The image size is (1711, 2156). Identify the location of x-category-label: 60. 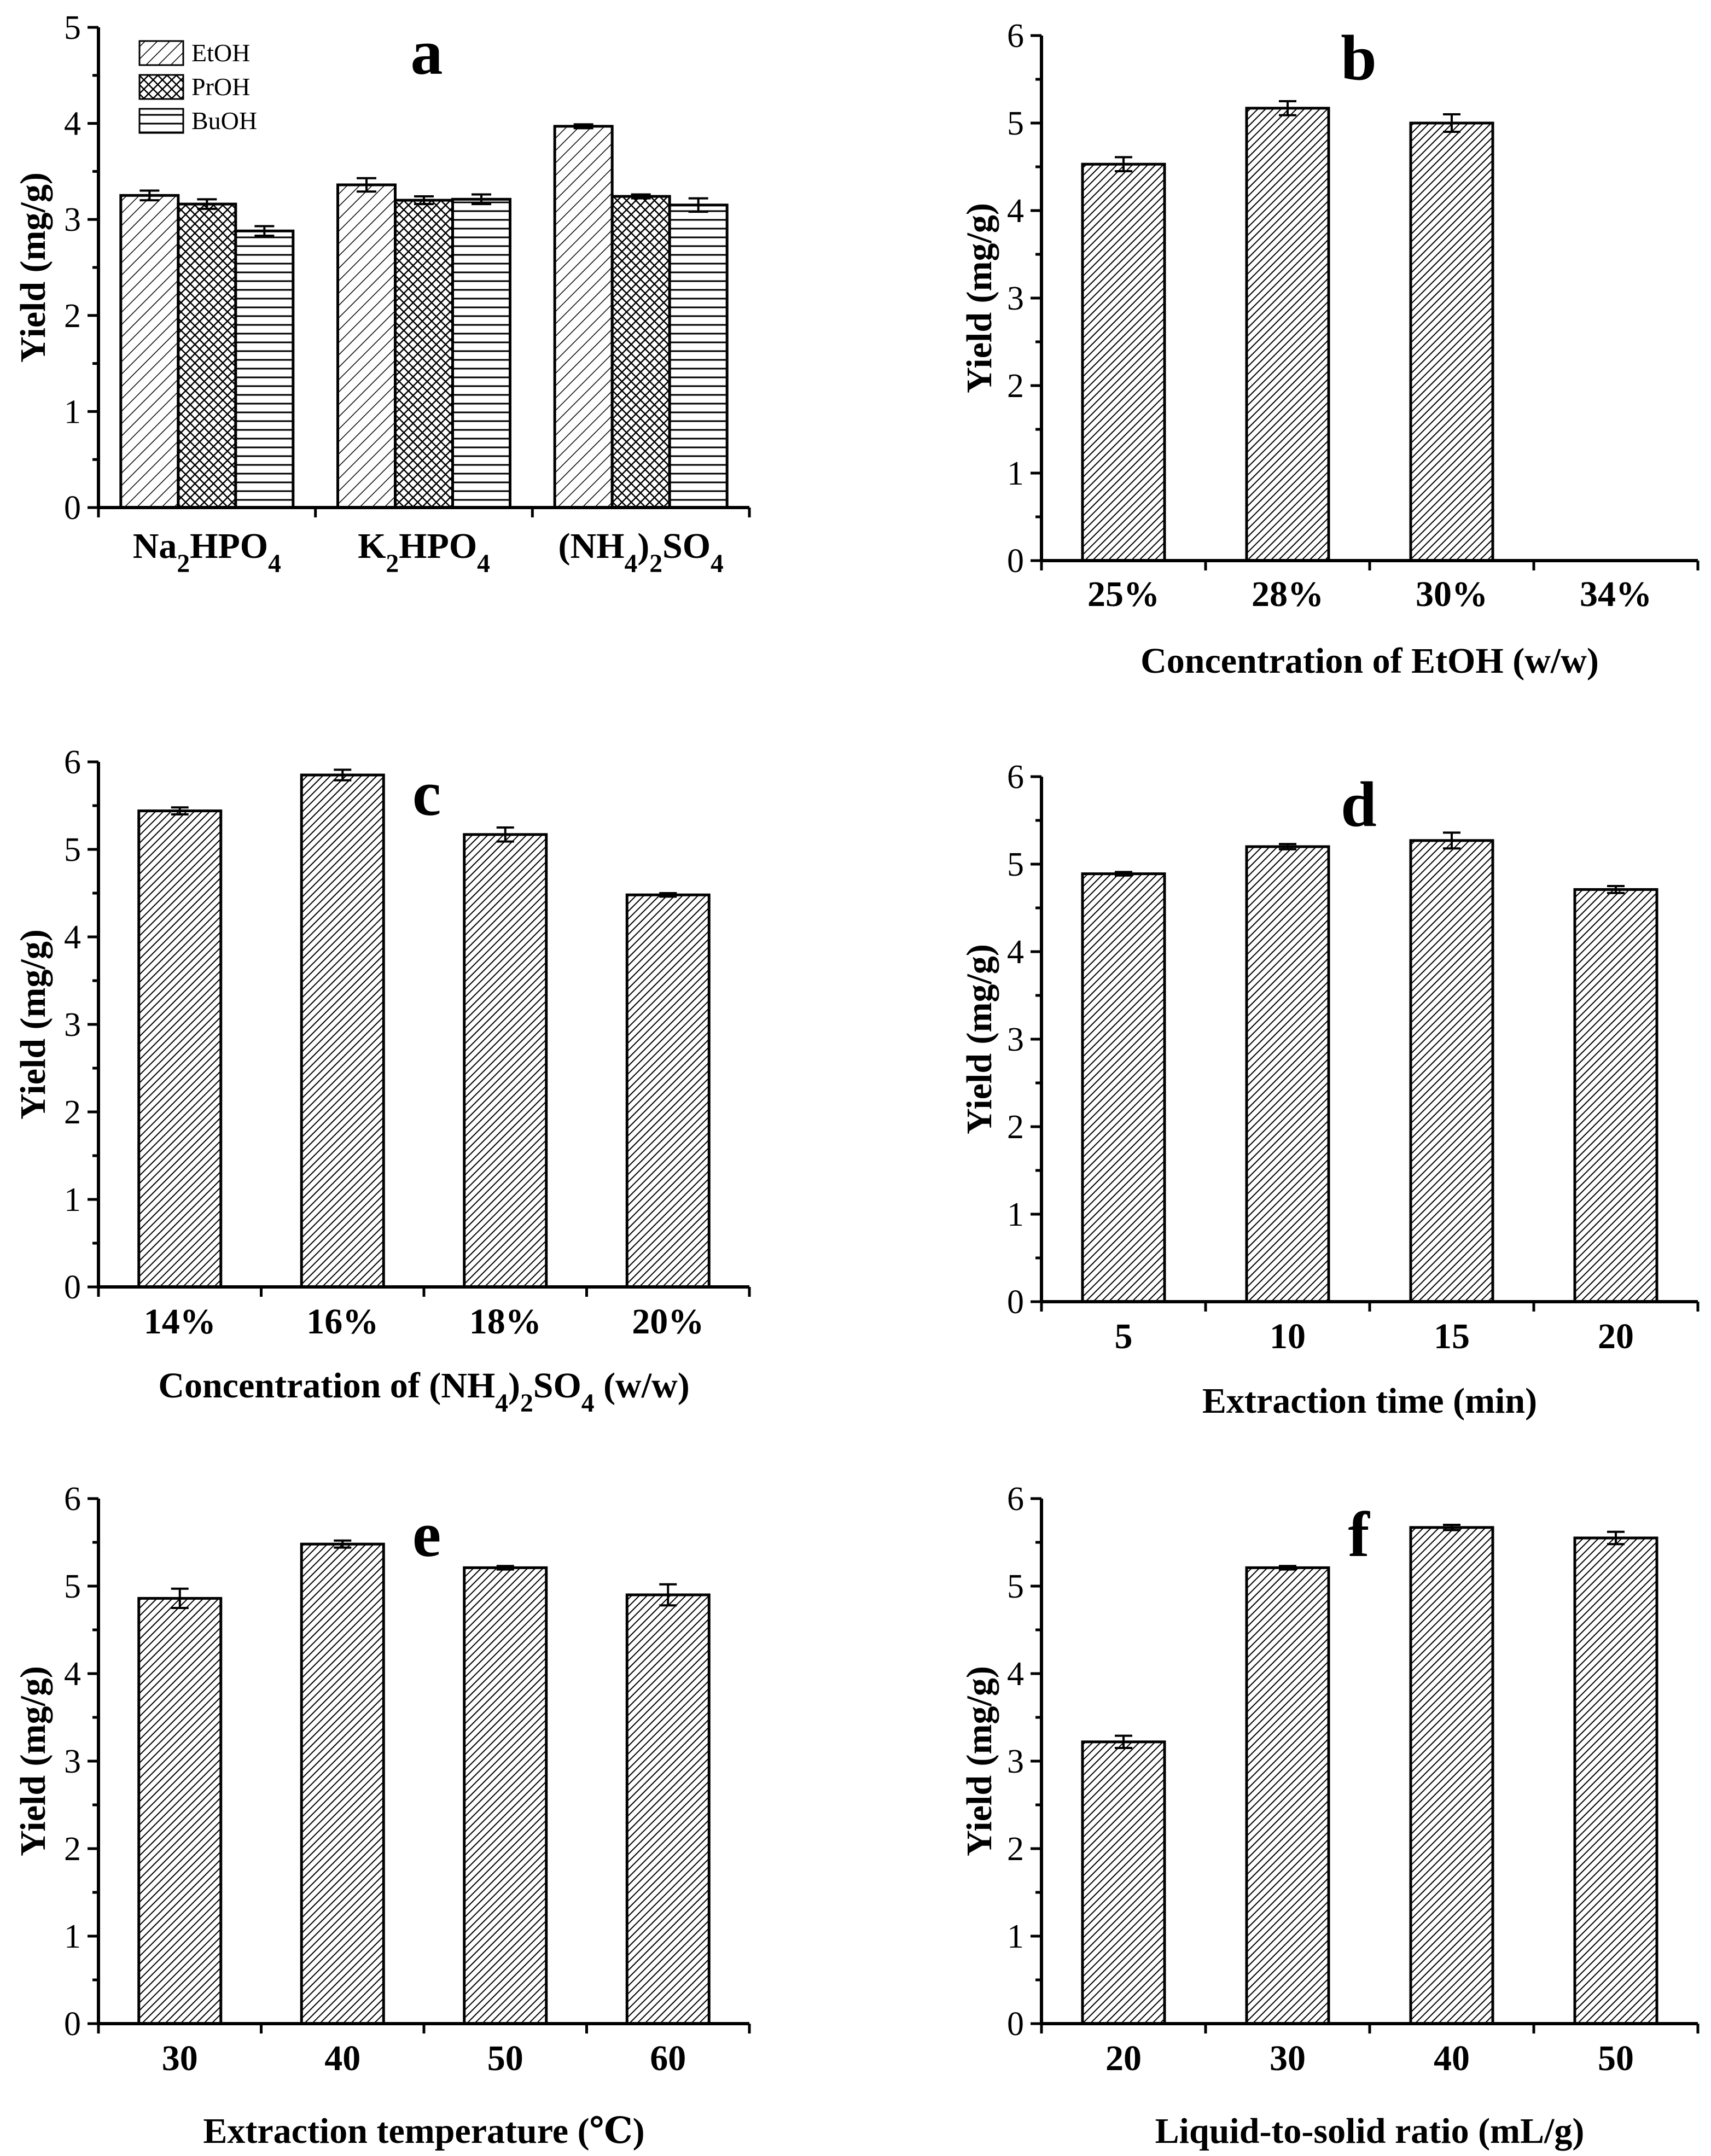
(668, 2058).